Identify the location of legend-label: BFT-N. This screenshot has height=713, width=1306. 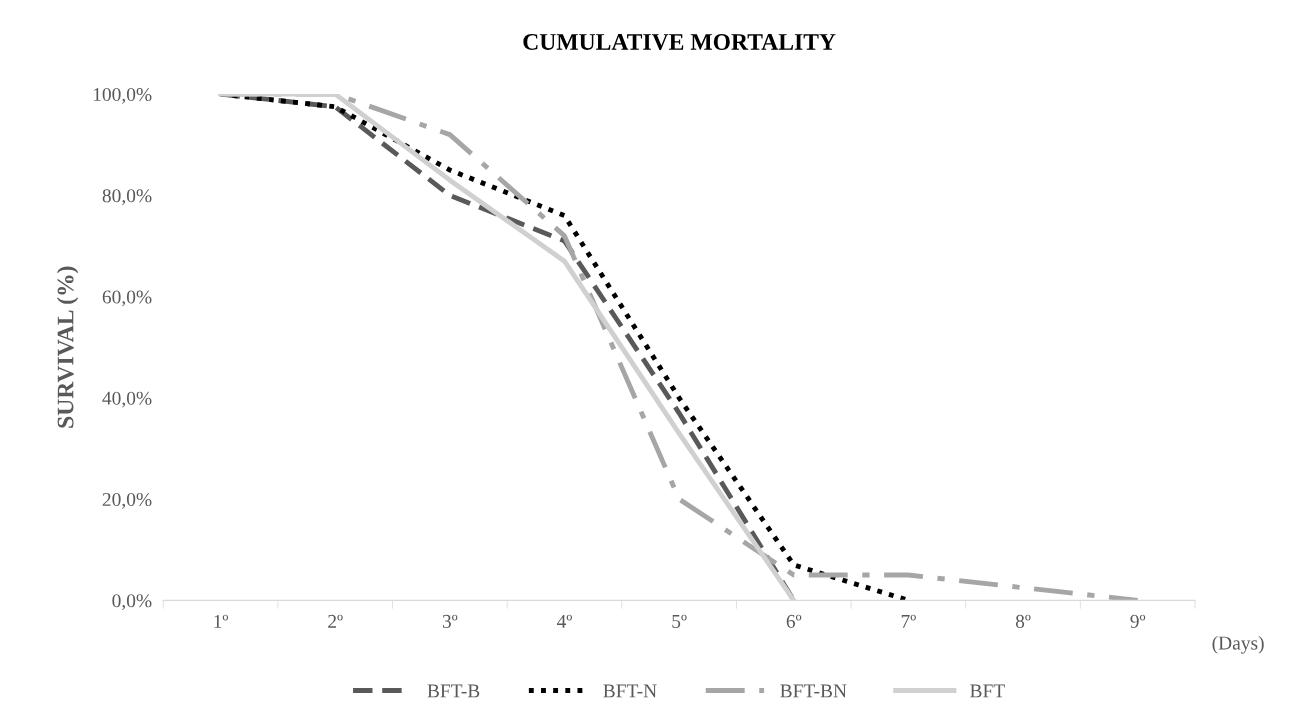
(630, 691).